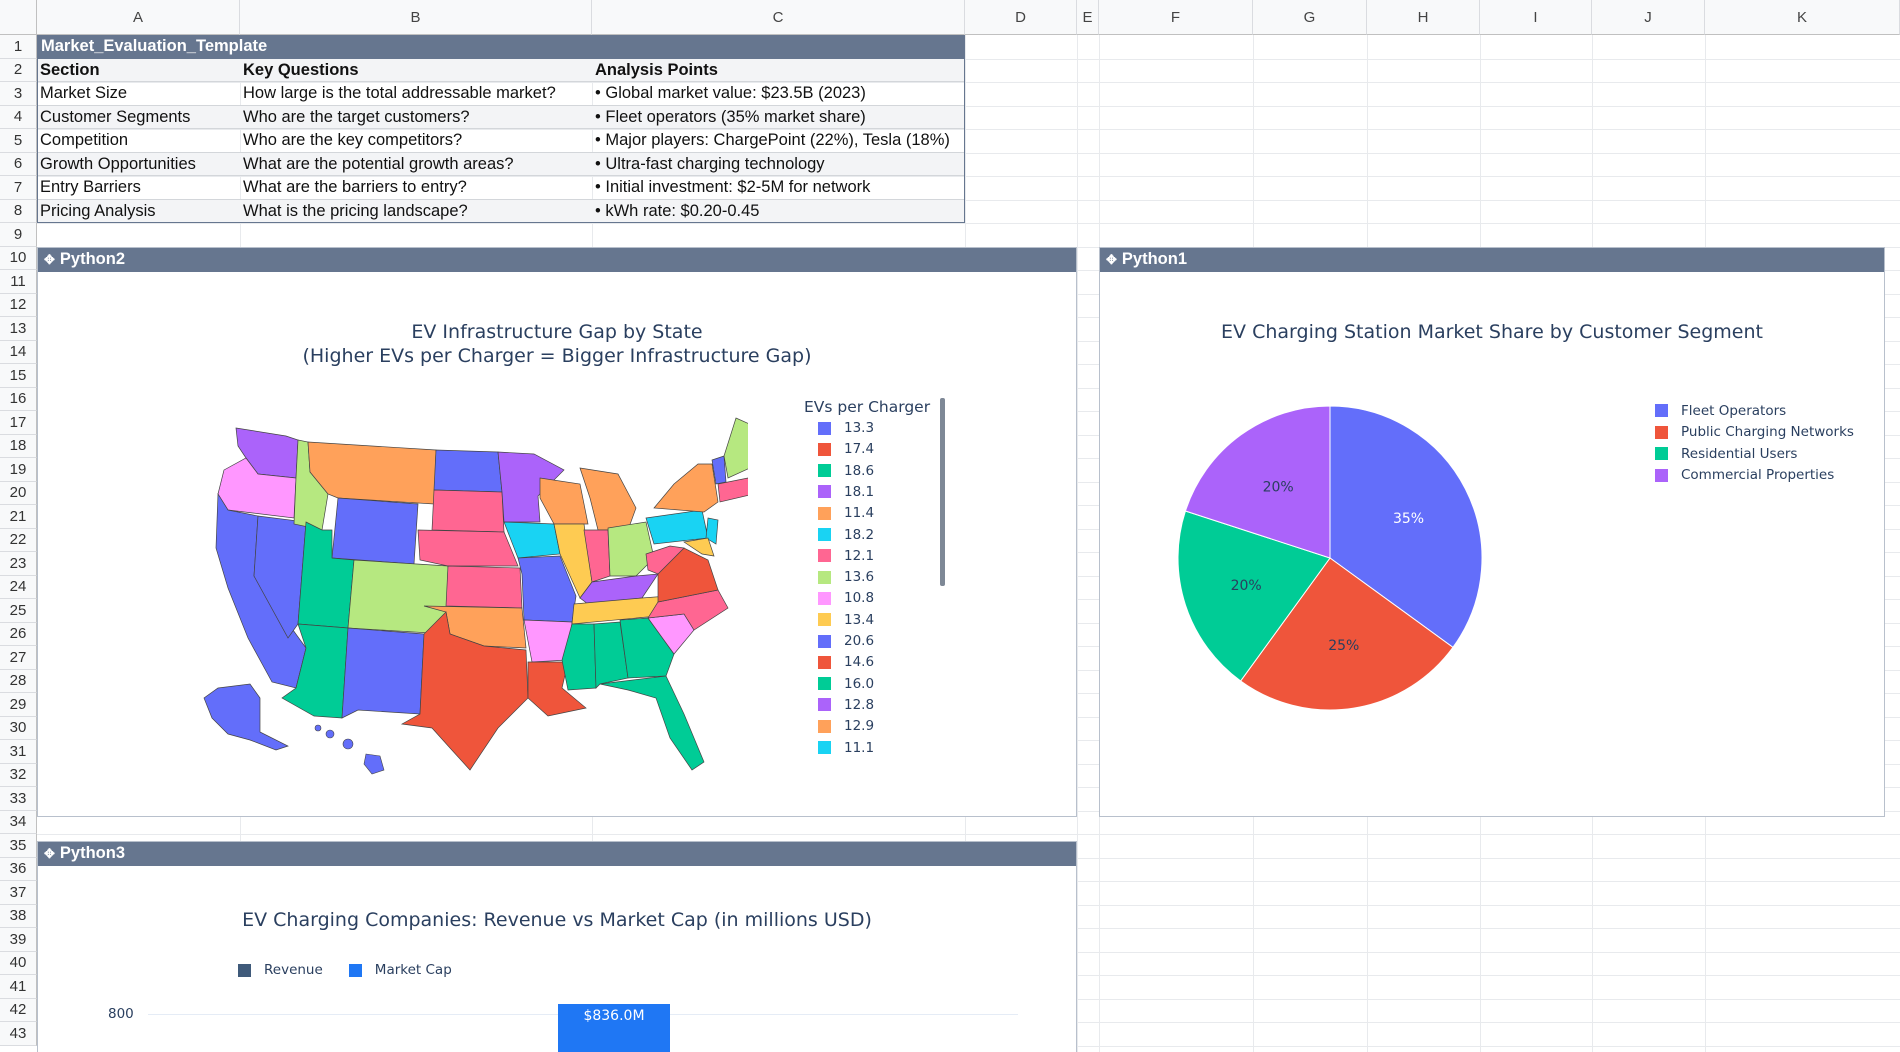 The width and height of the screenshot is (1900, 1052). I want to click on row-header-11: 11, so click(18, 282).